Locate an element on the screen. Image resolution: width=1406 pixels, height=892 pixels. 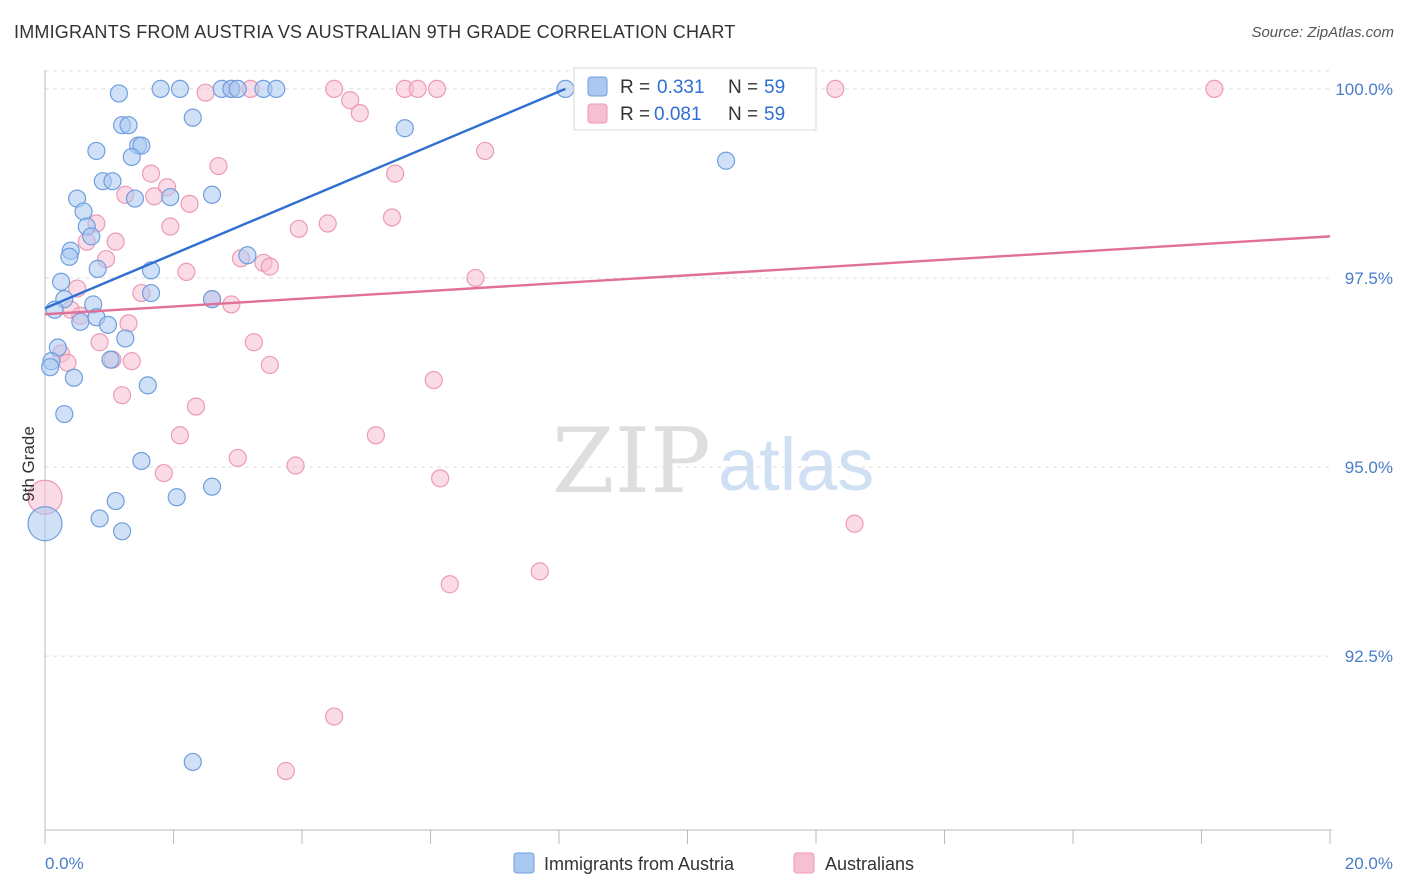
legend-r-blue: 0.331 is located at coordinates (681, 87).